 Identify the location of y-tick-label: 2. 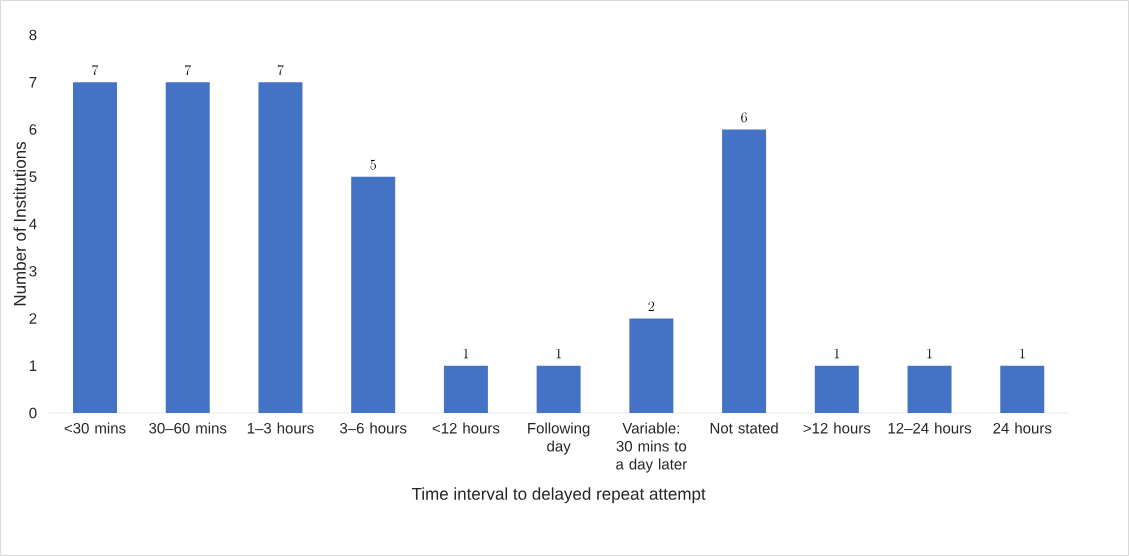
(33, 318).